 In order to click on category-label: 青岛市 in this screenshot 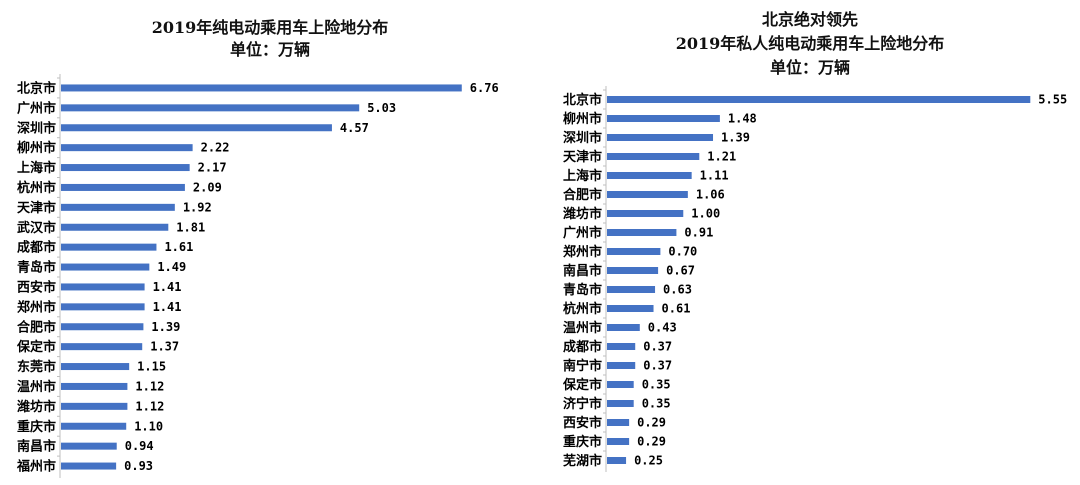, I will do `click(36, 268)`.